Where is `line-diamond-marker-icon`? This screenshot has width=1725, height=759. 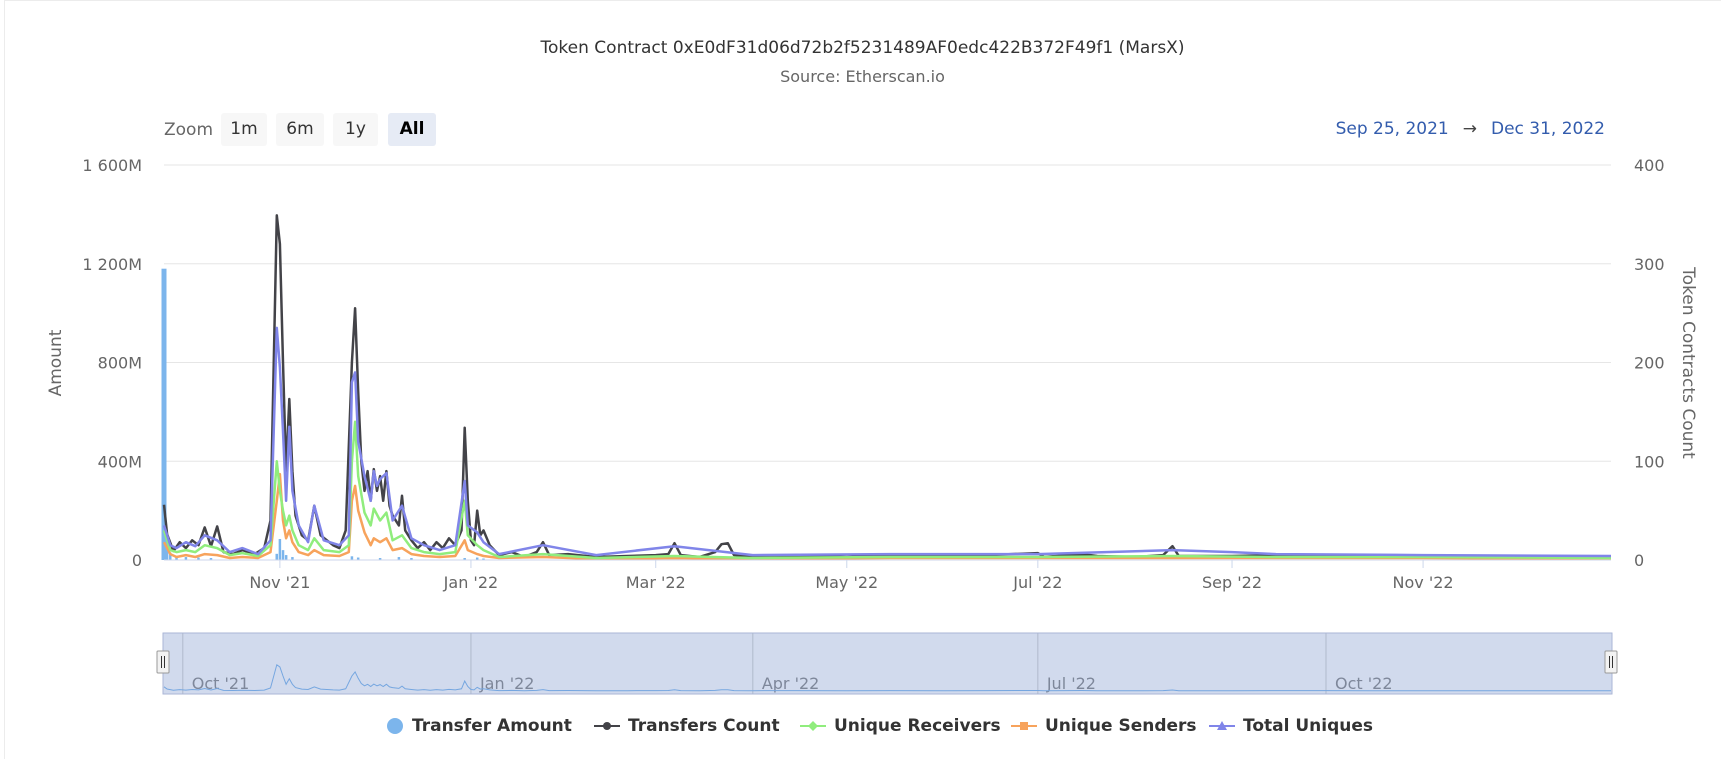
line-diamond-marker-icon is located at coordinates (813, 726).